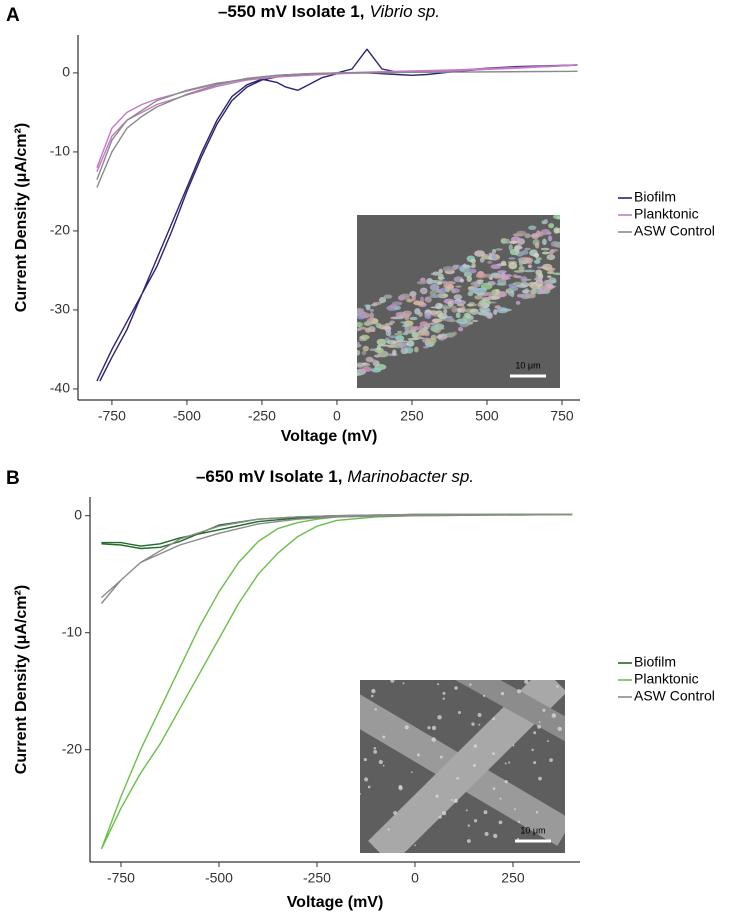  Describe the element at coordinates (262, 416) in the screenshot. I see `x-tick-label: -250` at that location.